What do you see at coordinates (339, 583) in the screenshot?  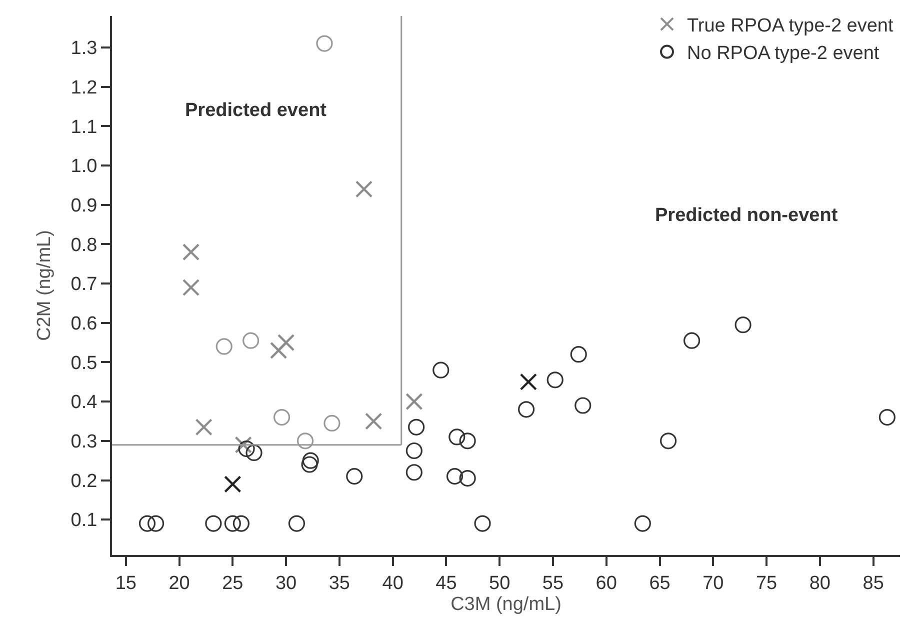 I see `x-tick-label: 35` at bounding box center [339, 583].